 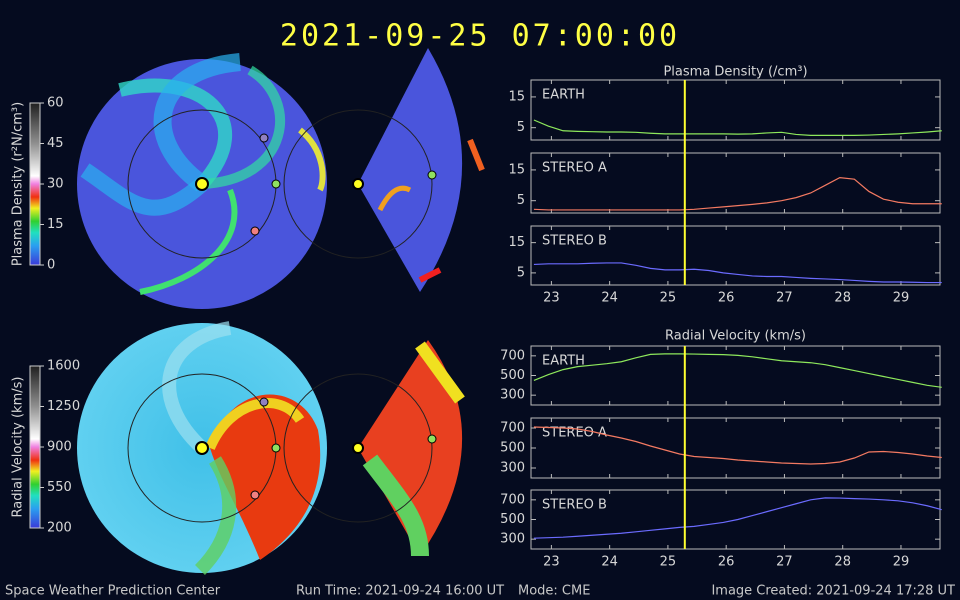 I want to click on colorbar-tick-label: 60, so click(x=55, y=103).